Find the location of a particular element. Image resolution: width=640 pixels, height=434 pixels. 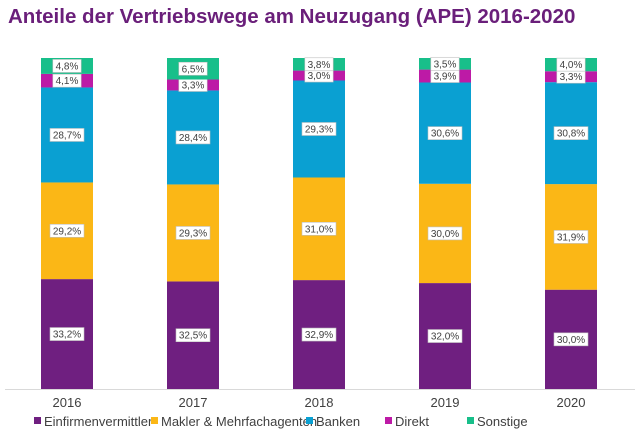

data-label: 30,6% is located at coordinates (445, 134).